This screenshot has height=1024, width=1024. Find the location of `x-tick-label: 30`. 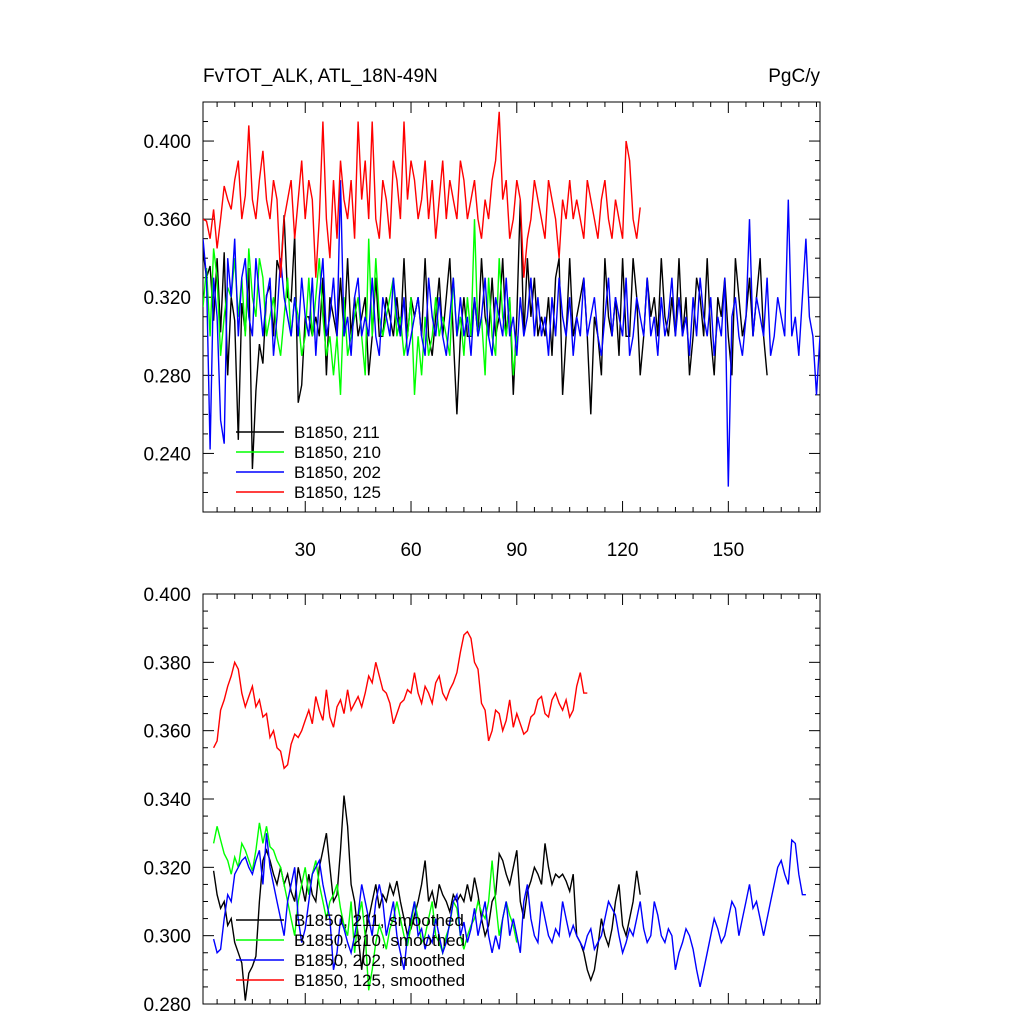

x-tick-label: 30 is located at coordinates (305, 550).